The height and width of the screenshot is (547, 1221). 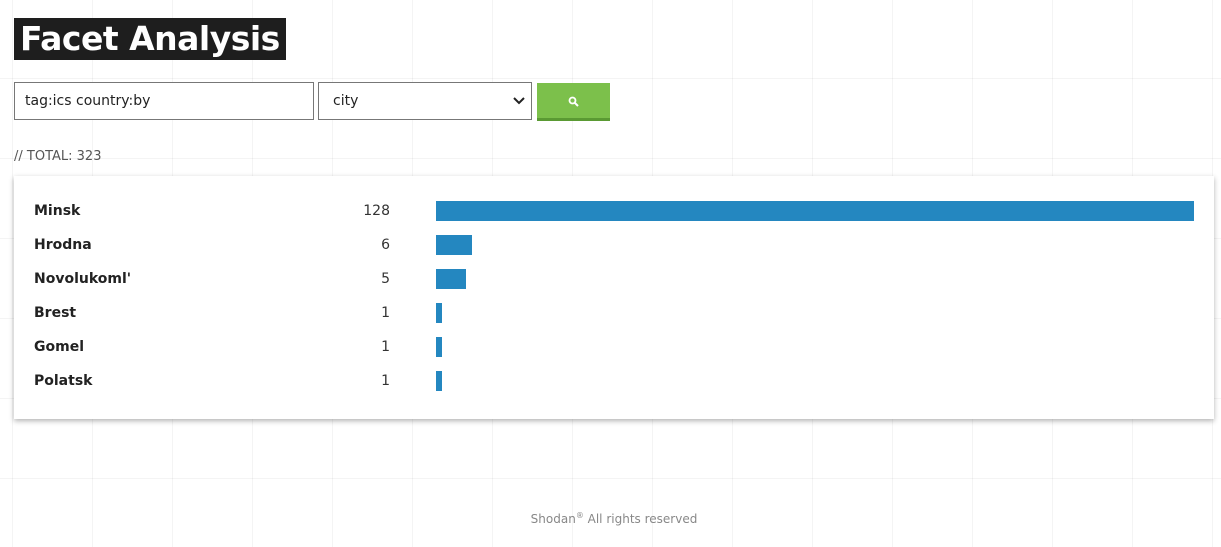 I want to click on facet-select: city, so click(x=425, y=101).